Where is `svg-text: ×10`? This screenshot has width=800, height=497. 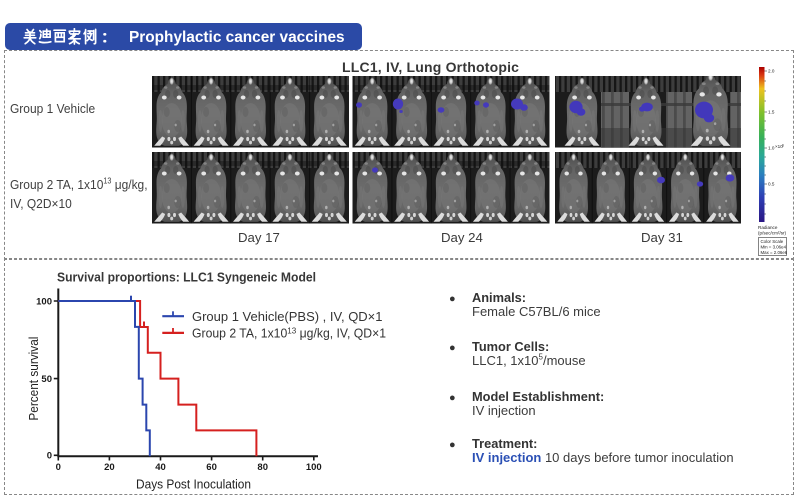
svg-text: ×10 is located at coordinates (779, 146).